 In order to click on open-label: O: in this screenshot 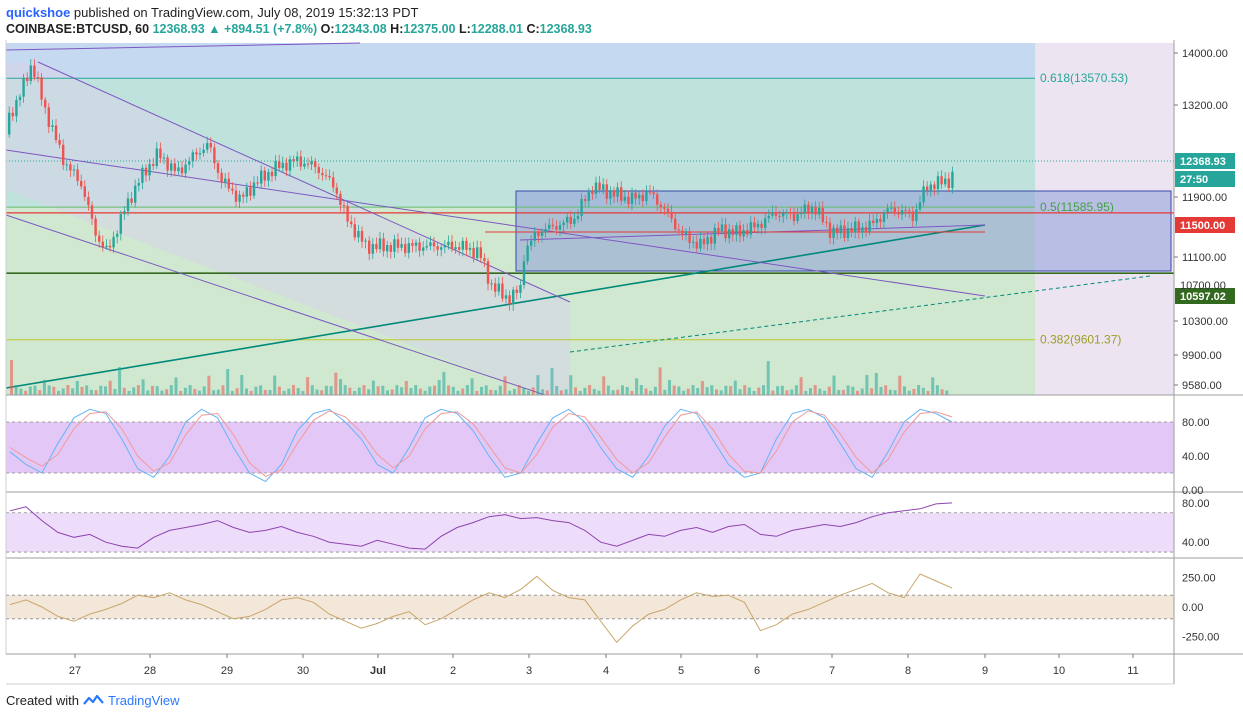, I will do `click(327, 29)`.